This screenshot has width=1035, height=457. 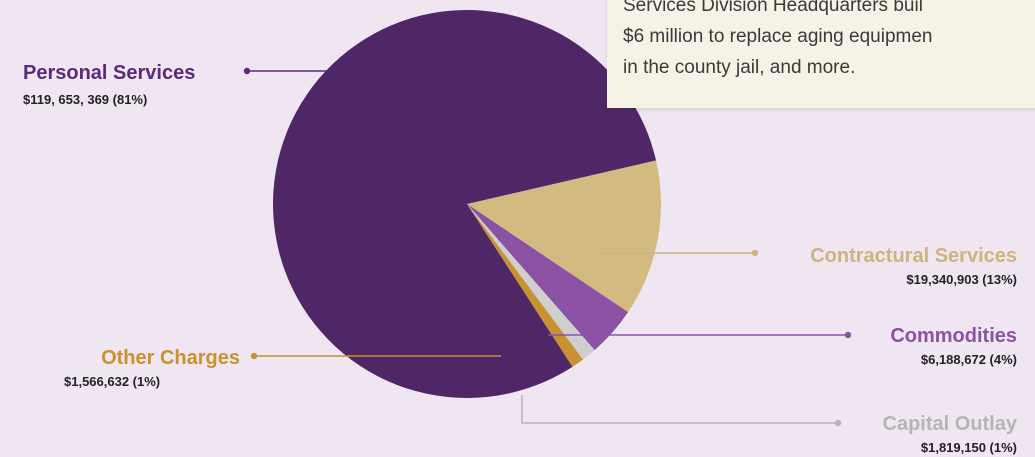 What do you see at coordinates (247, 71) in the screenshot?
I see `leader-dot-personal-services` at bounding box center [247, 71].